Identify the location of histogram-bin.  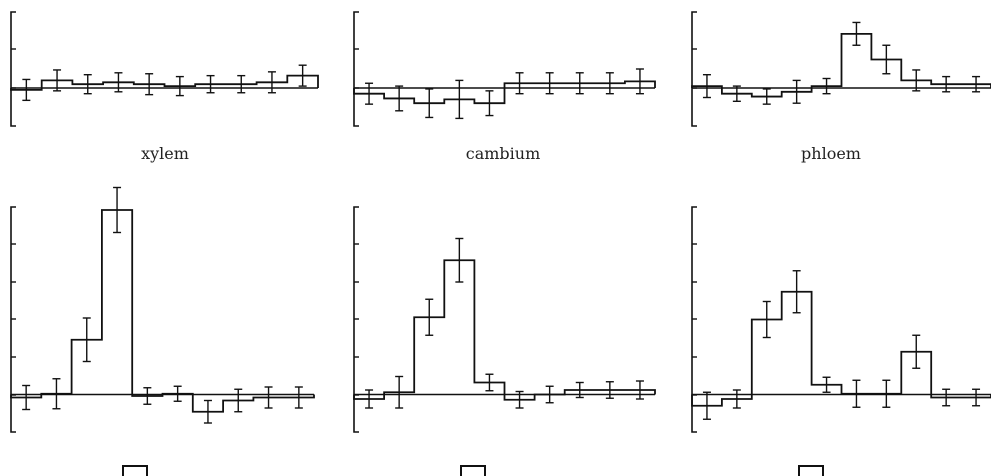
(117, 302).